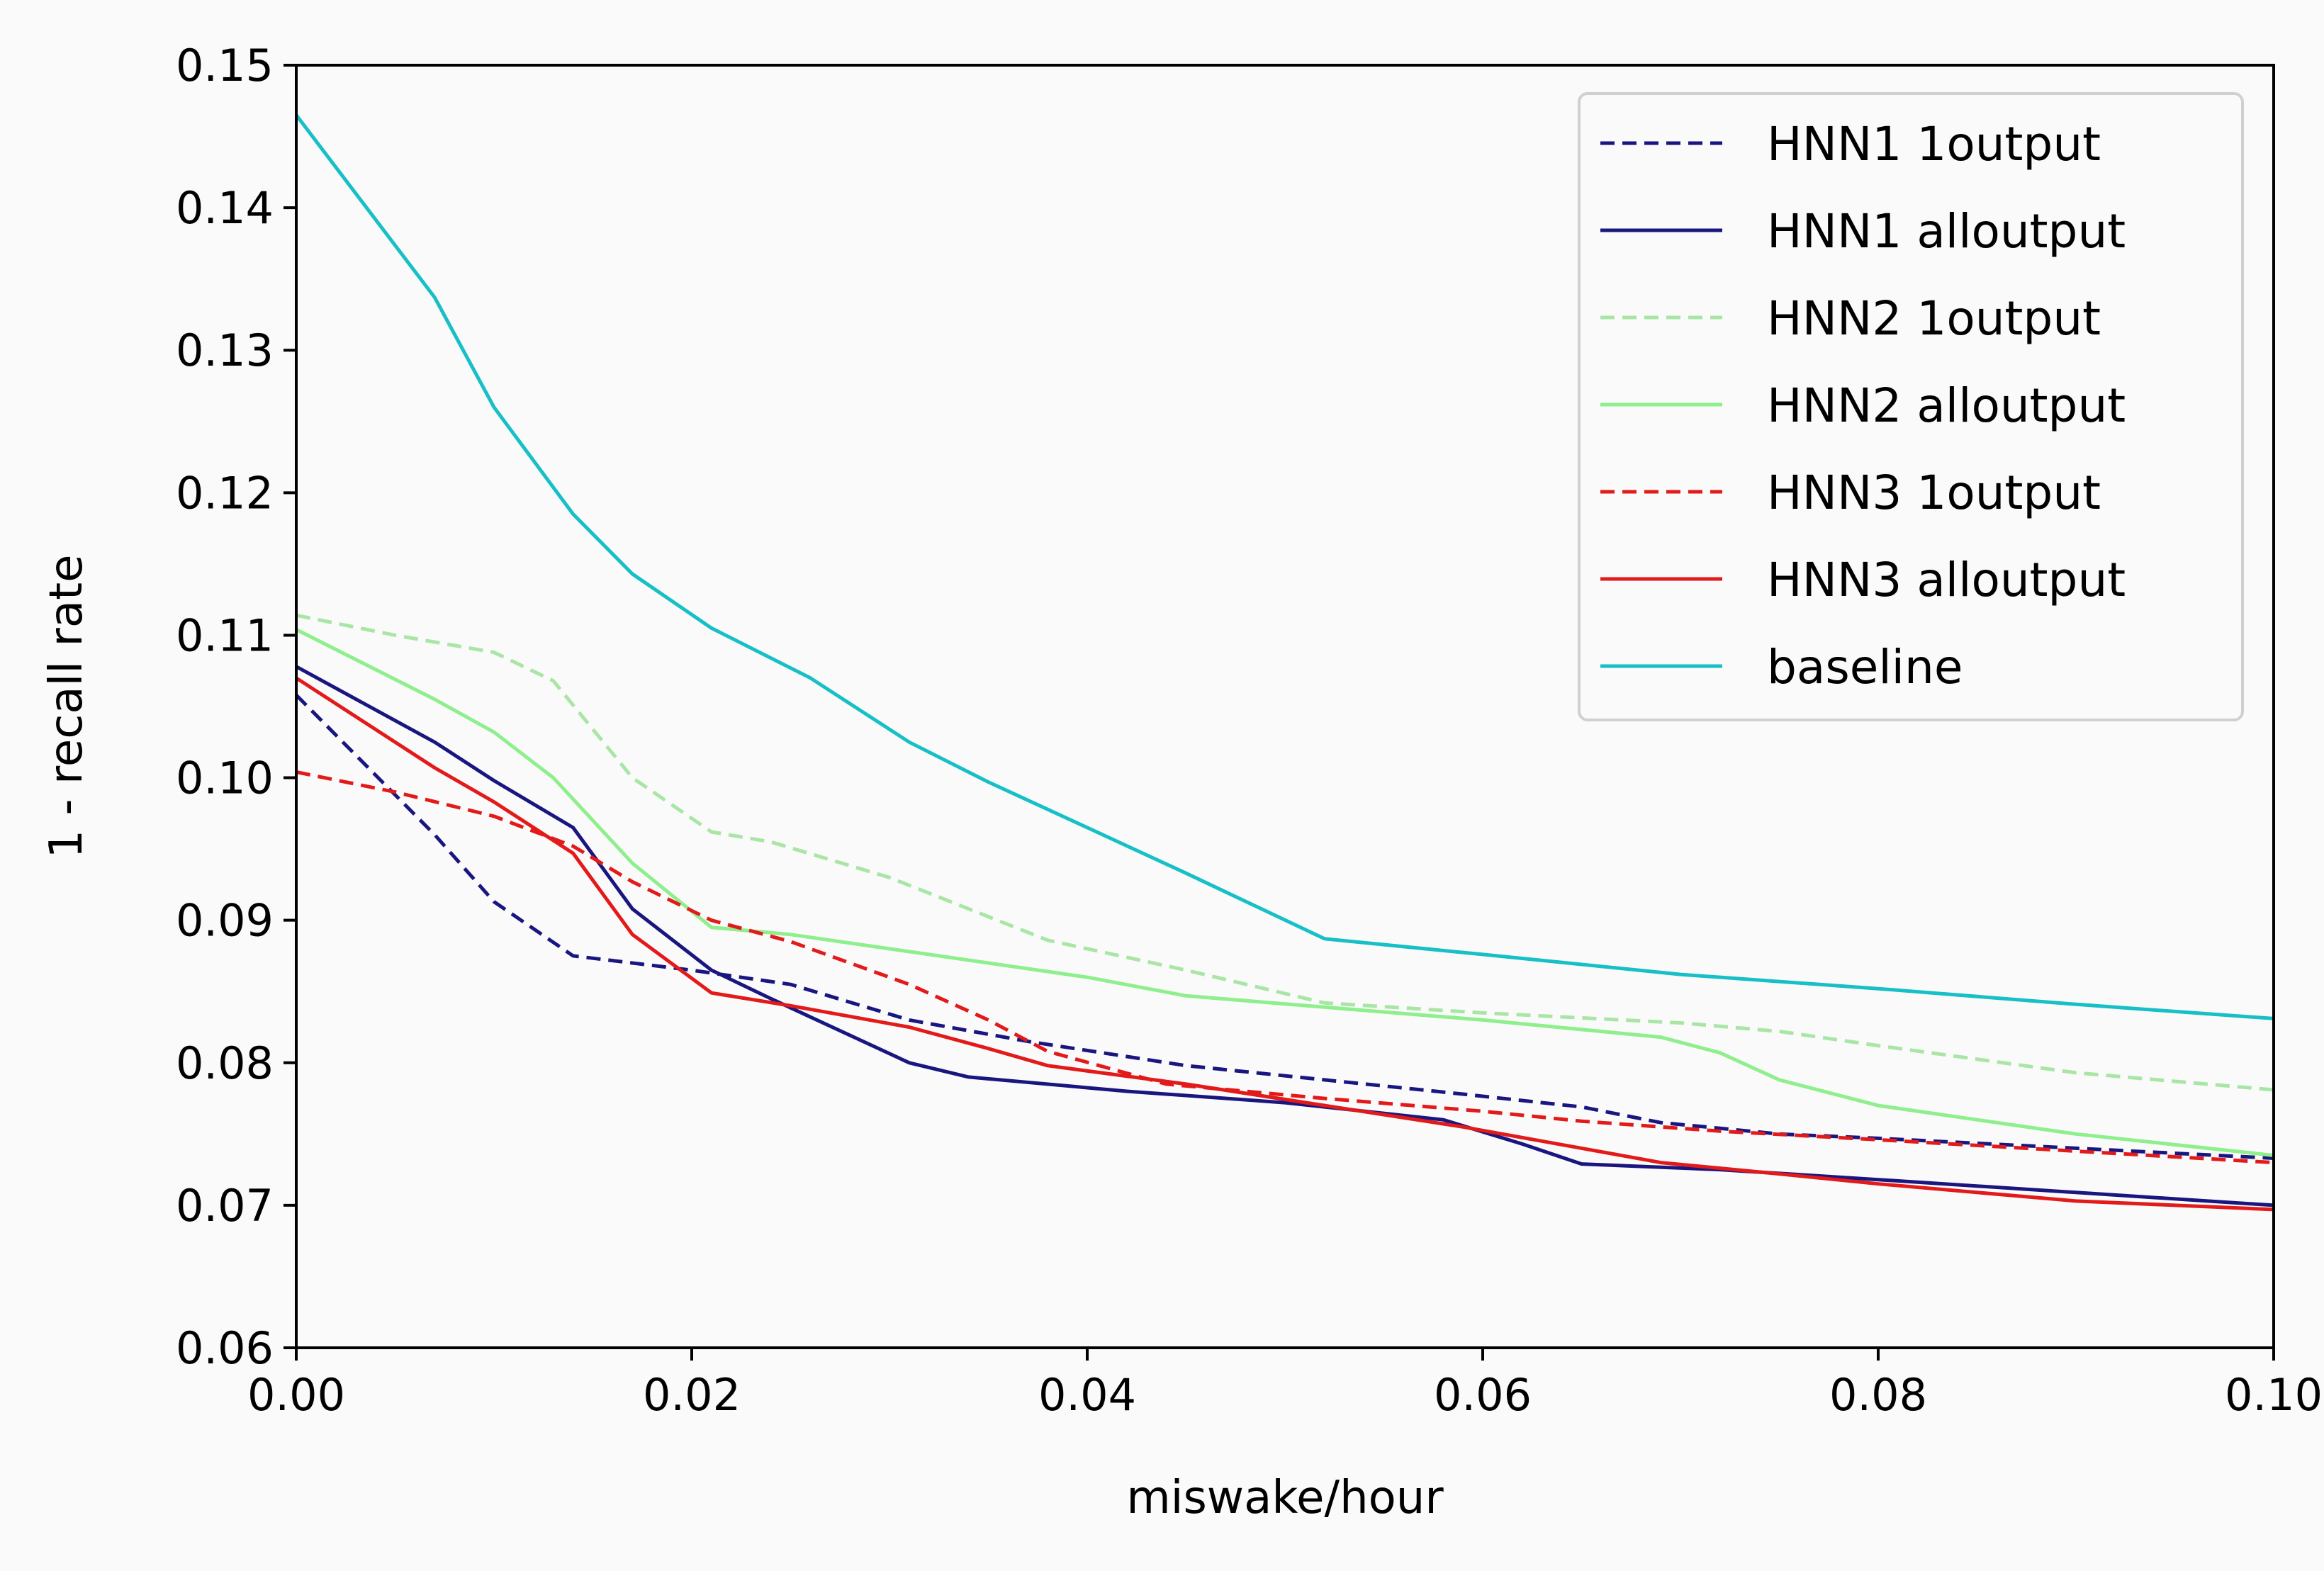 The width and height of the screenshot is (2324, 1571). Describe the element at coordinates (225, 493) in the screenshot. I see `y-tick-label: 0.12` at that location.